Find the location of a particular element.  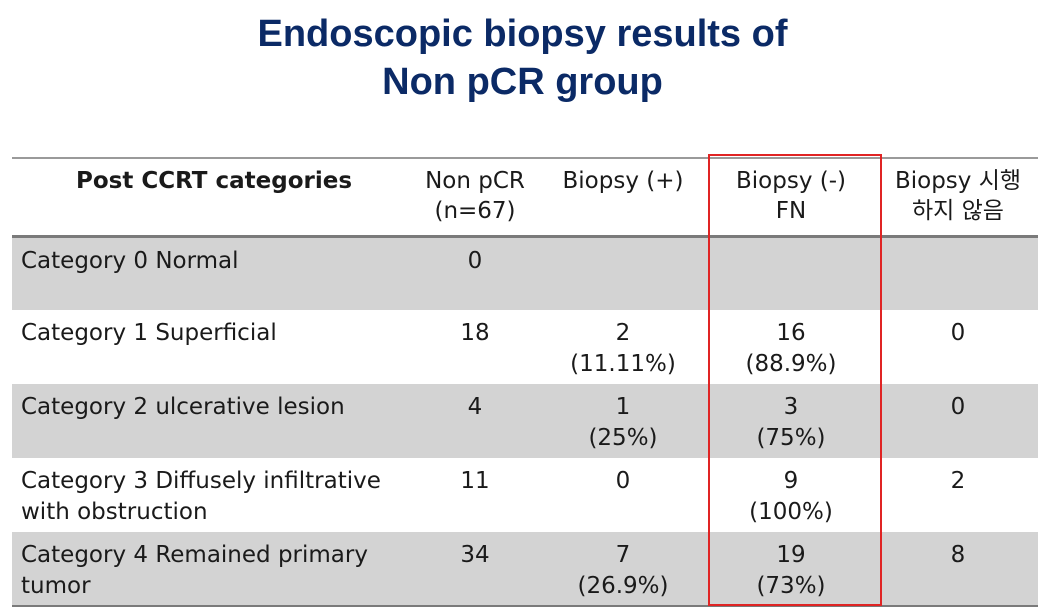

header-category: Post CCRT categories is located at coordinates (214, 181).